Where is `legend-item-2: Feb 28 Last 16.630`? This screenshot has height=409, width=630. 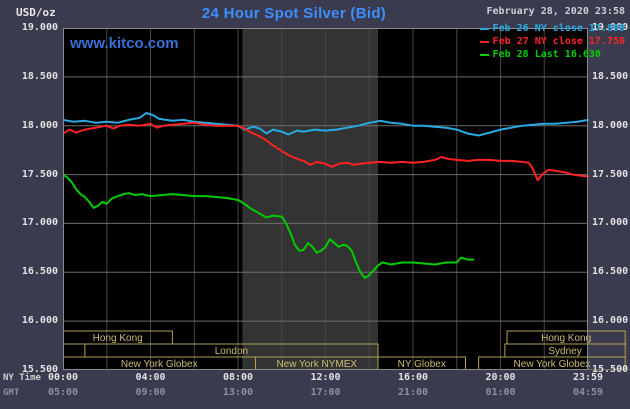 legend-item-2: Feb 28 Last 16.630 is located at coordinates (552, 54).